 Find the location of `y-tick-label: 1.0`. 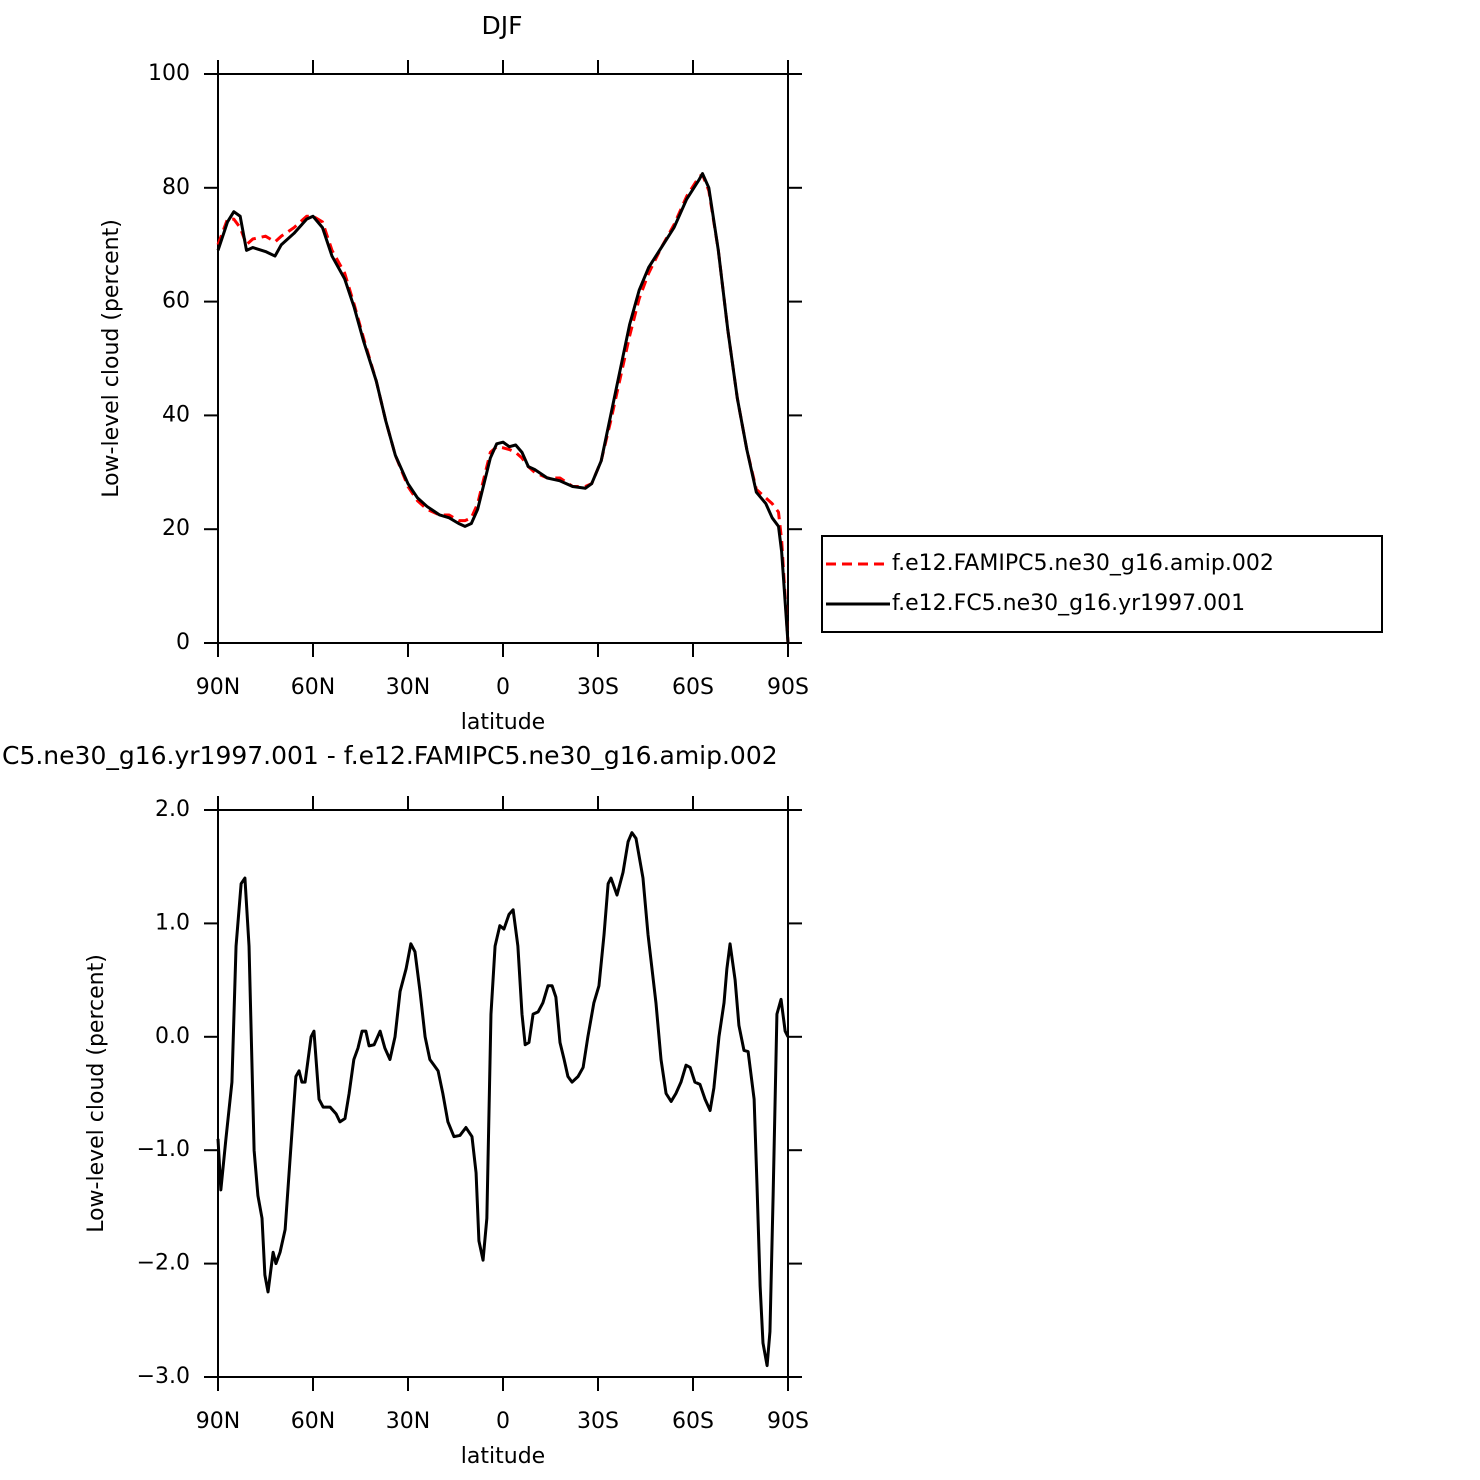

y-tick-label: 1.0 is located at coordinates (172, 922).